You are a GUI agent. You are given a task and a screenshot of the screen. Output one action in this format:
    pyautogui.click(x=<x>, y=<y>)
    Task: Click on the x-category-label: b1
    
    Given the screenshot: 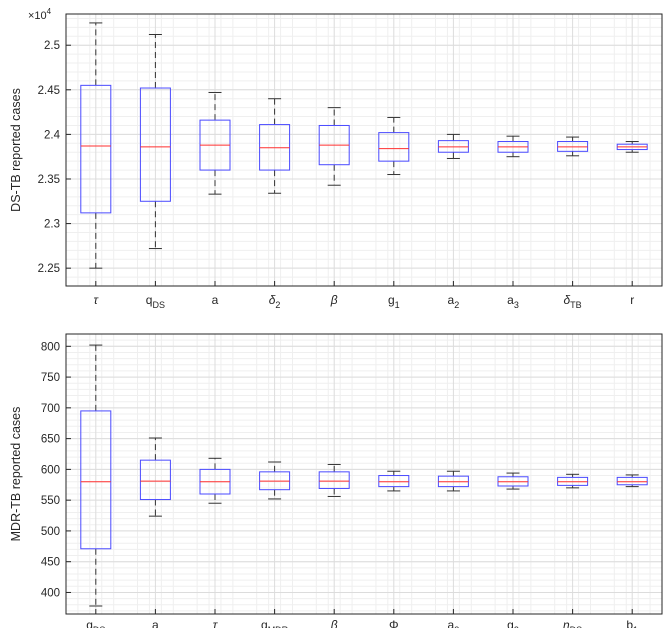 What is the action you would take?
    pyautogui.click(x=632, y=623)
    